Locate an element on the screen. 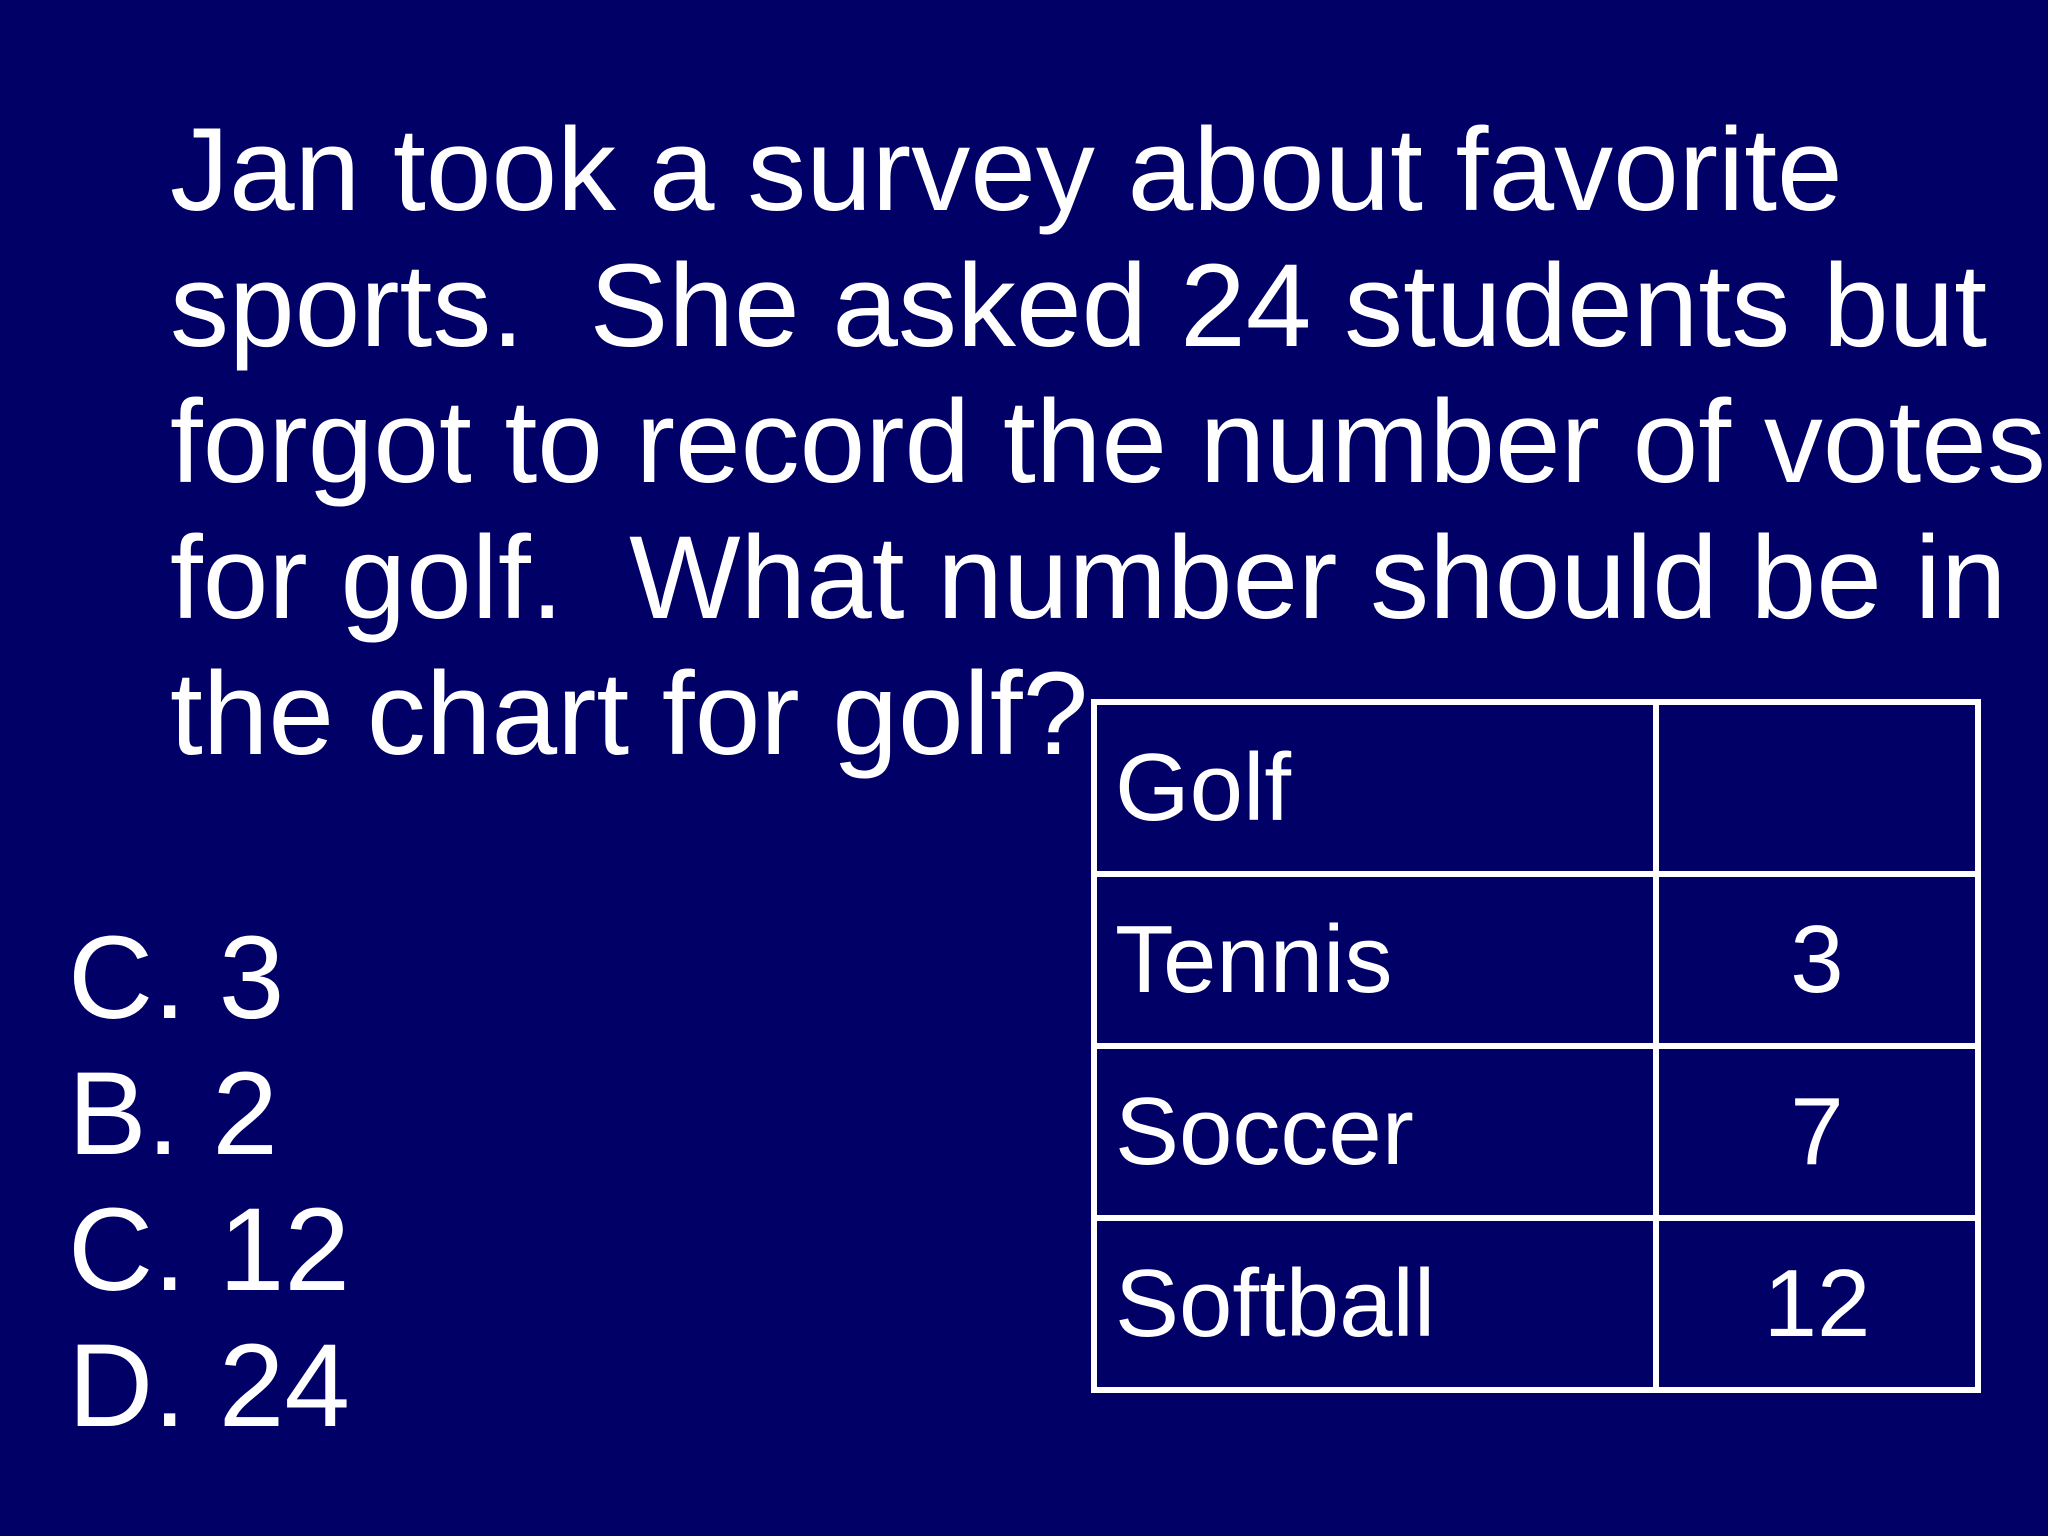 The image size is (2048, 1536). question-line: sports. She asked 24 students but is located at coordinates (1079, 306).